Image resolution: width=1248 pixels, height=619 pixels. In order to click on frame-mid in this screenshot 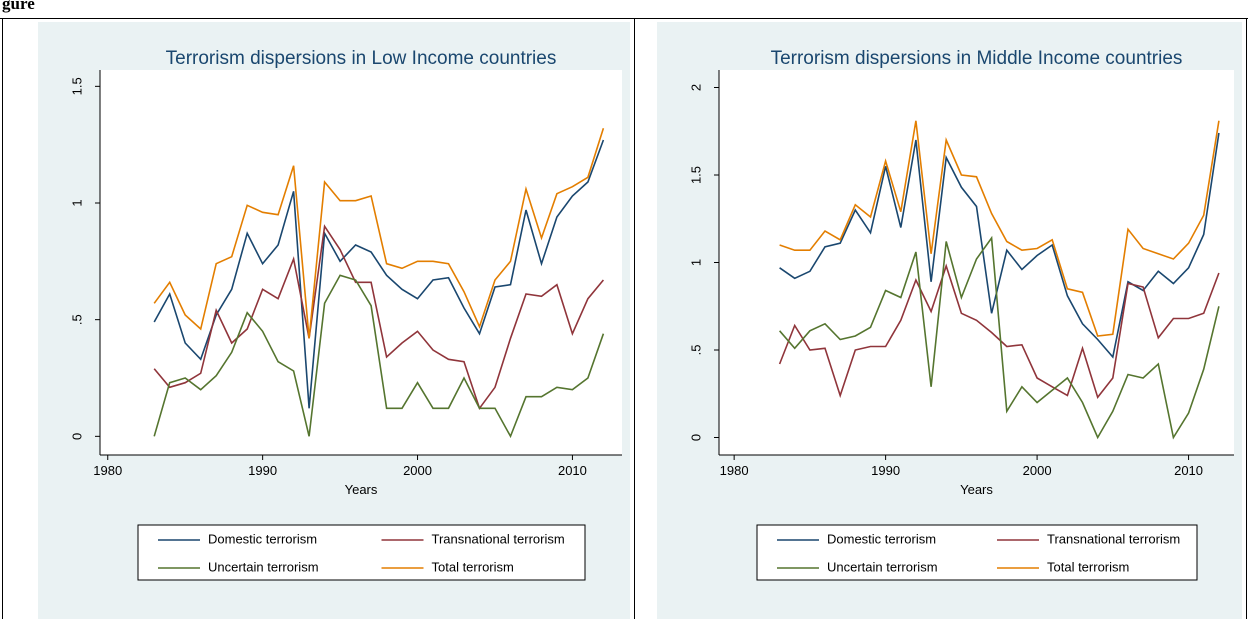, I will do `click(634, 318)`.